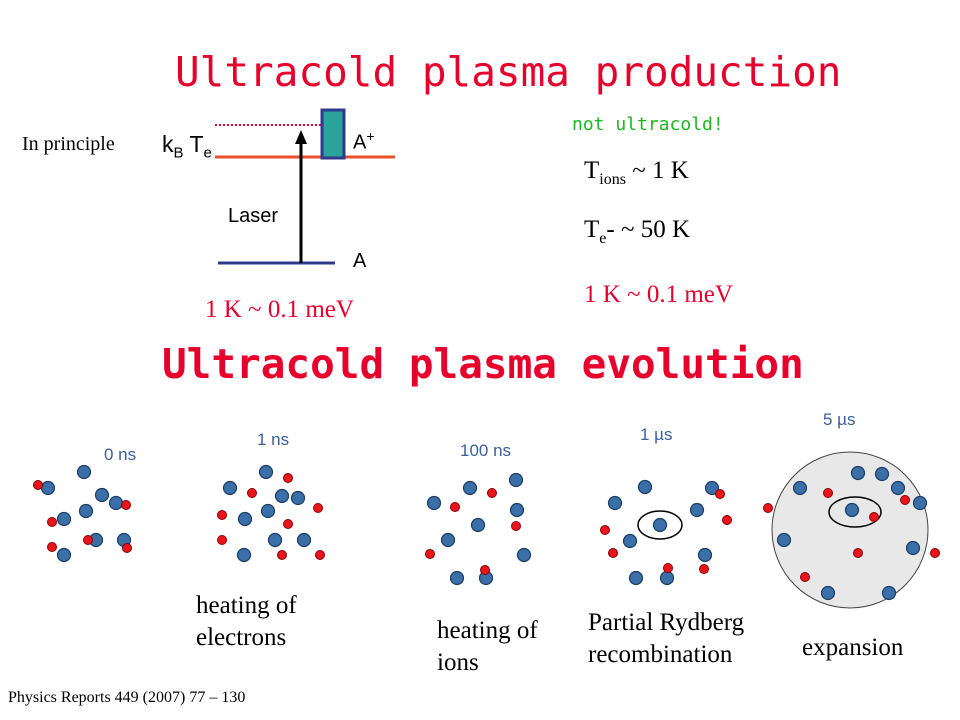 The image size is (960, 720). I want to click on upper-level-symbol: A, so click(360, 142).